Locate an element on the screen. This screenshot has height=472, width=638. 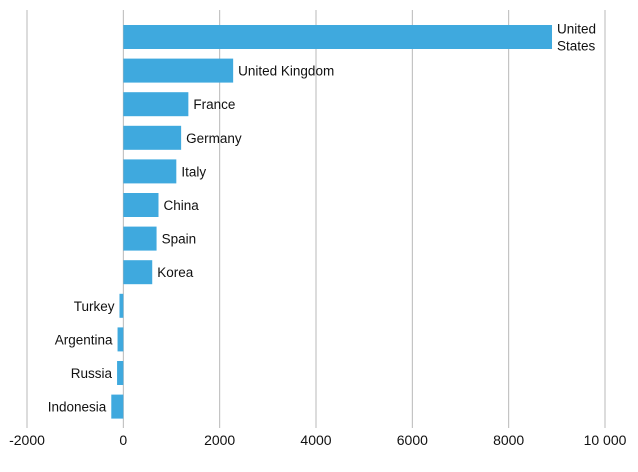
category-label-line: United is located at coordinates (576, 29).